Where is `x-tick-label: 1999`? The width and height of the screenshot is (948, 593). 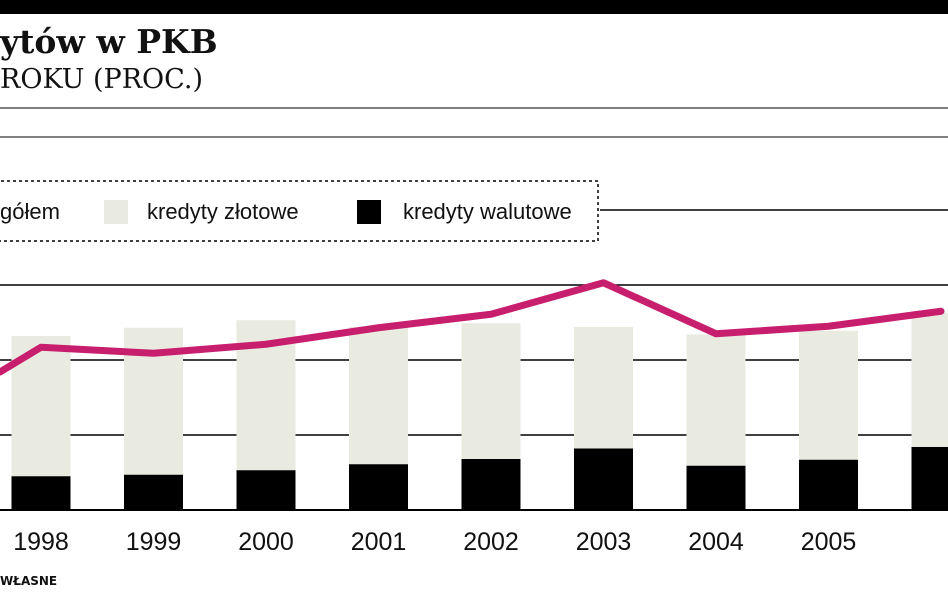
x-tick-label: 1999 is located at coordinates (154, 542).